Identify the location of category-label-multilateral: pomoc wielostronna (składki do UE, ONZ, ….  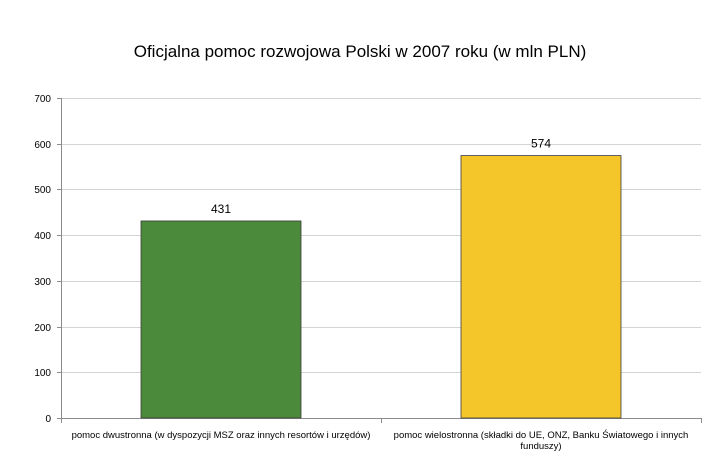
(541, 441).